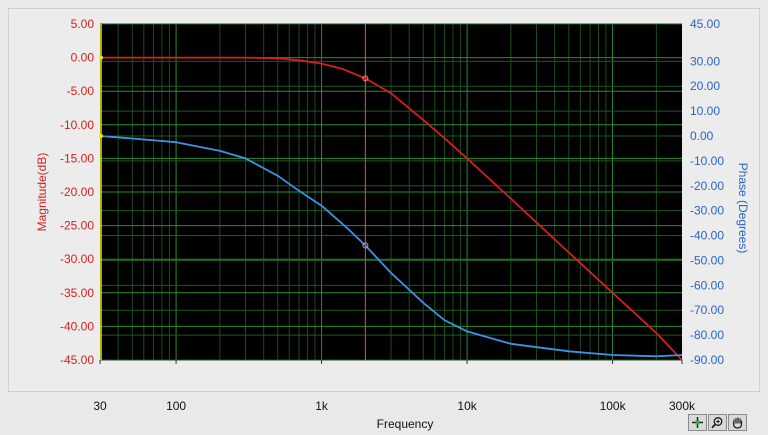 This screenshot has height=435, width=768. Describe the element at coordinates (176, 406) in the screenshot. I see `x-tick-label: 100` at that location.